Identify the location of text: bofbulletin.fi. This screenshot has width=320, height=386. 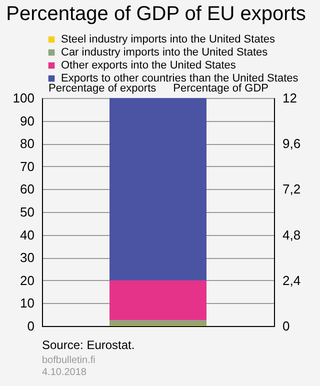
(69, 360).